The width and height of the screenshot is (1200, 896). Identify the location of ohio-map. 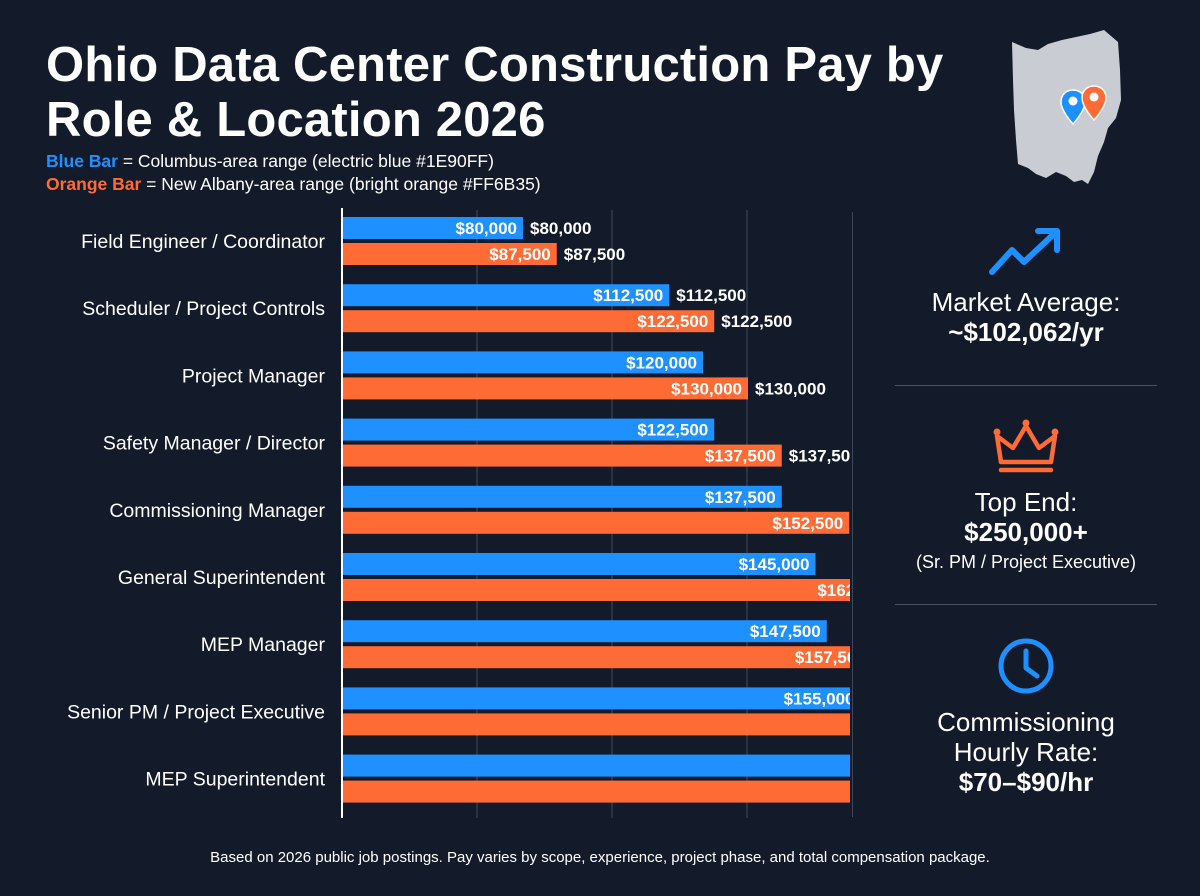
(1066, 107).